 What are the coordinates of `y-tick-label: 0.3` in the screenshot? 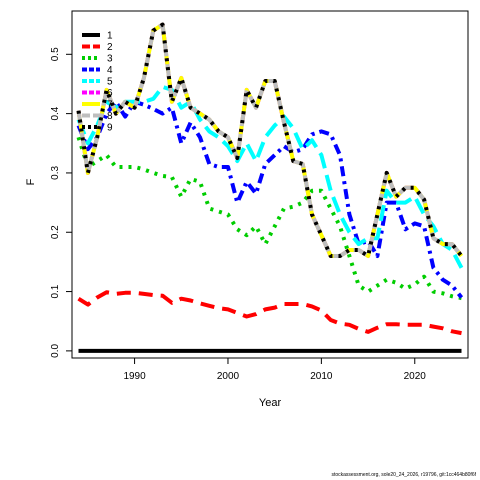 It's located at (55, 173).